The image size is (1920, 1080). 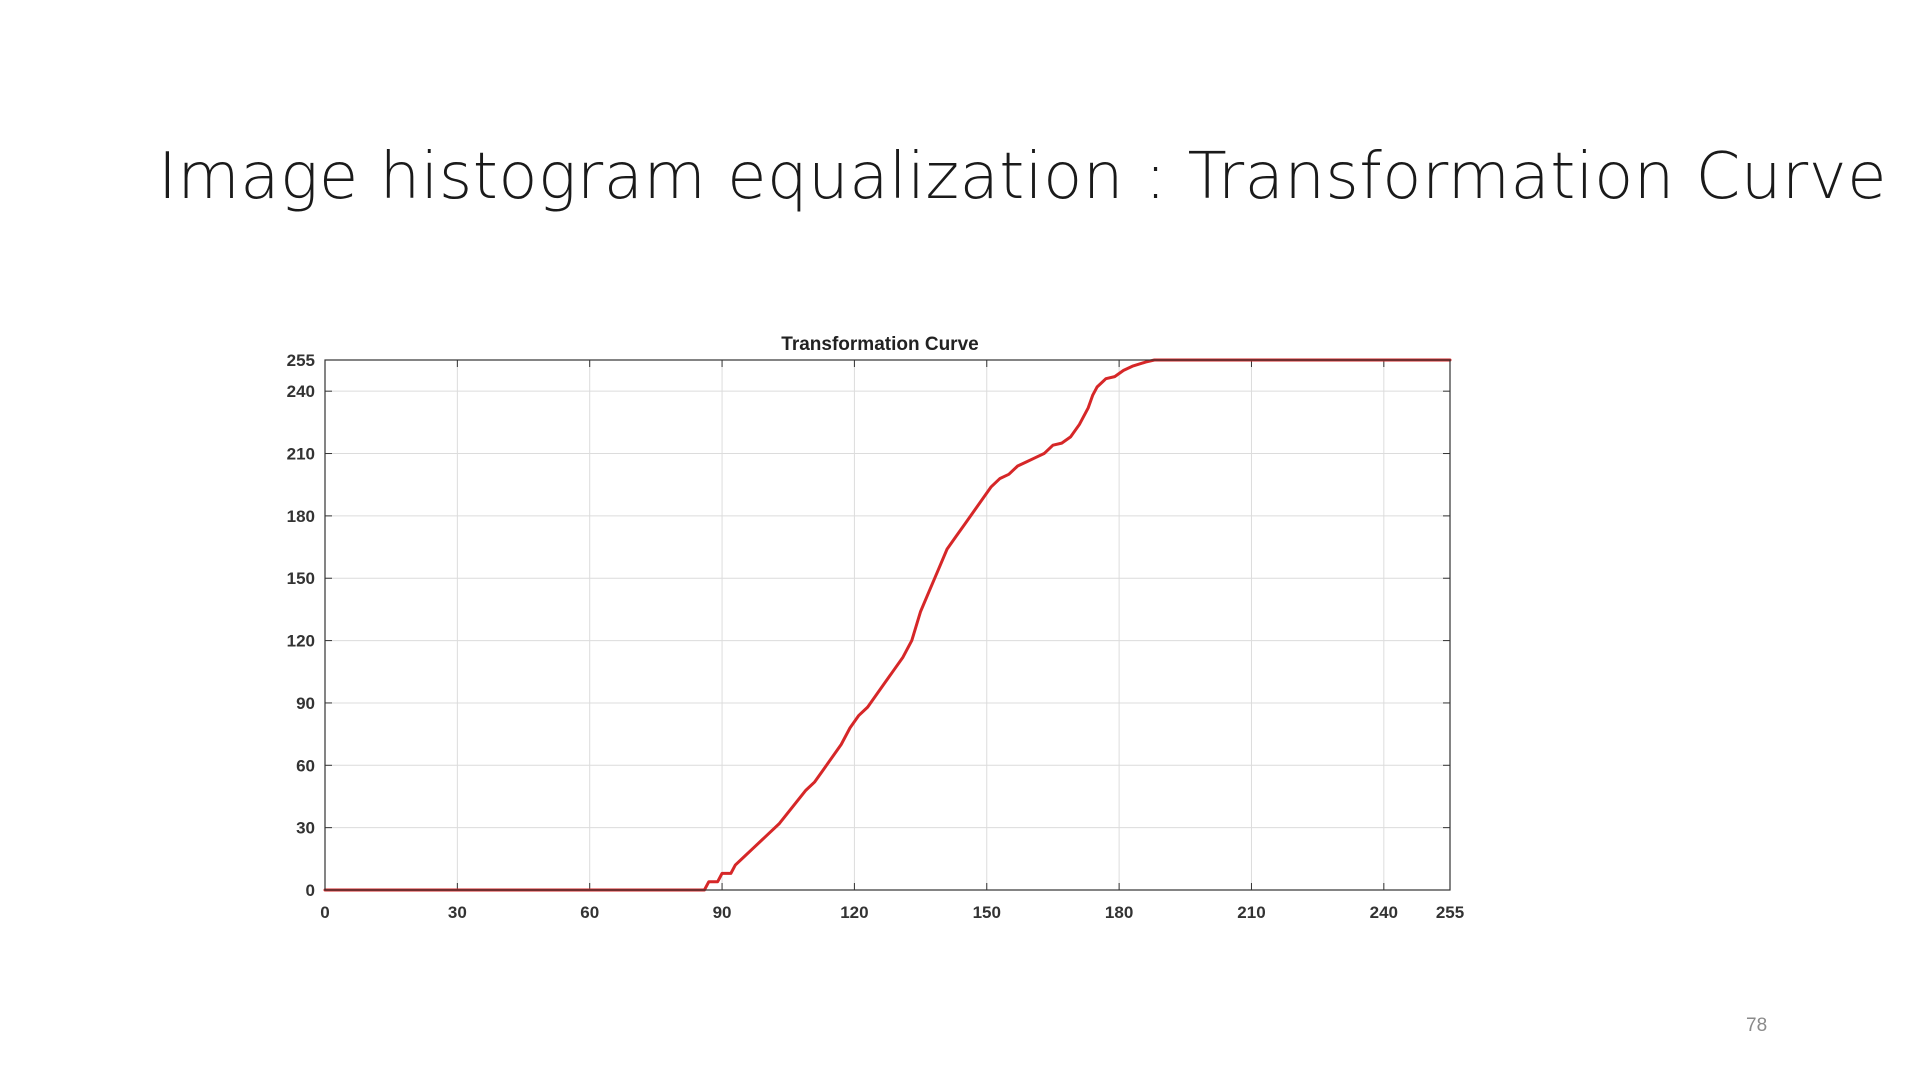 What do you see at coordinates (301, 454) in the screenshot?
I see `y-tick-label: 210` at bounding box center [301, 454].